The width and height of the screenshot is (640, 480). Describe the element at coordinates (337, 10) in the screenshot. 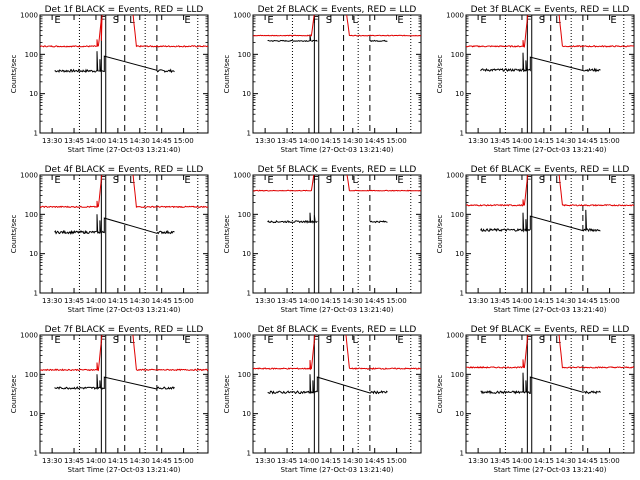

I see `panel-title: Det 2f BLACK = Events, RED = LLD` at that location.